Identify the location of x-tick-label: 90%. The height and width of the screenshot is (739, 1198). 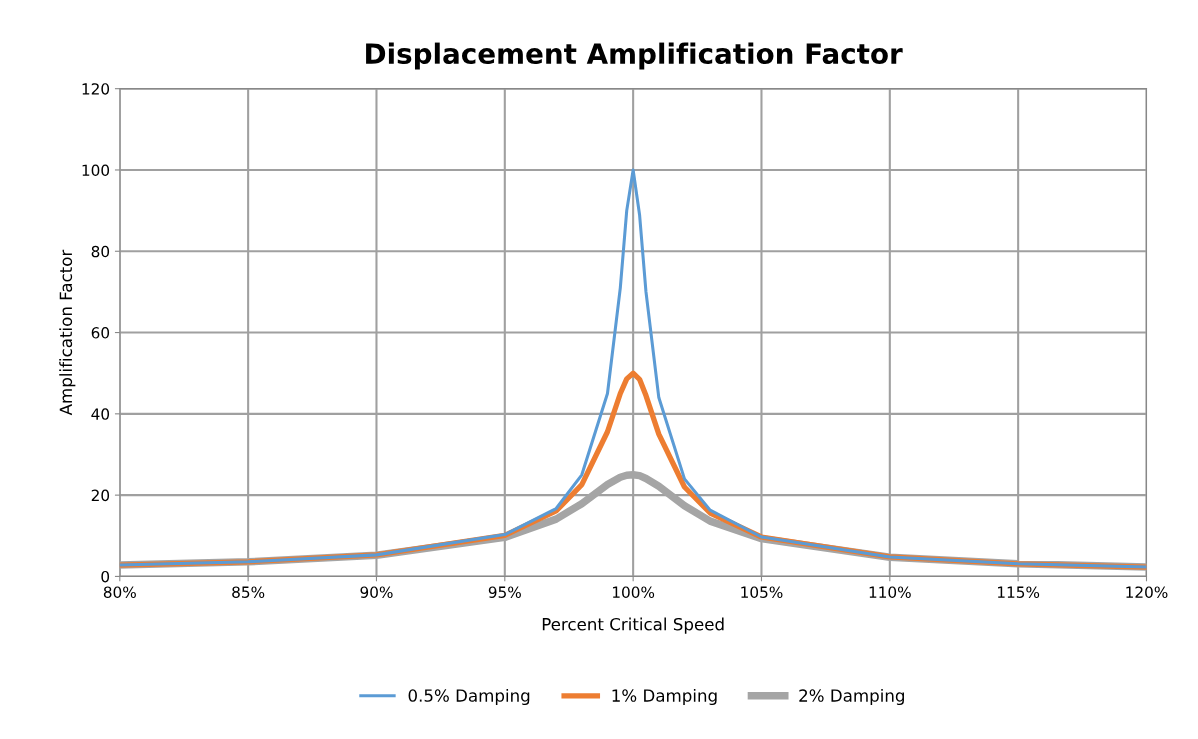
(376, 592).